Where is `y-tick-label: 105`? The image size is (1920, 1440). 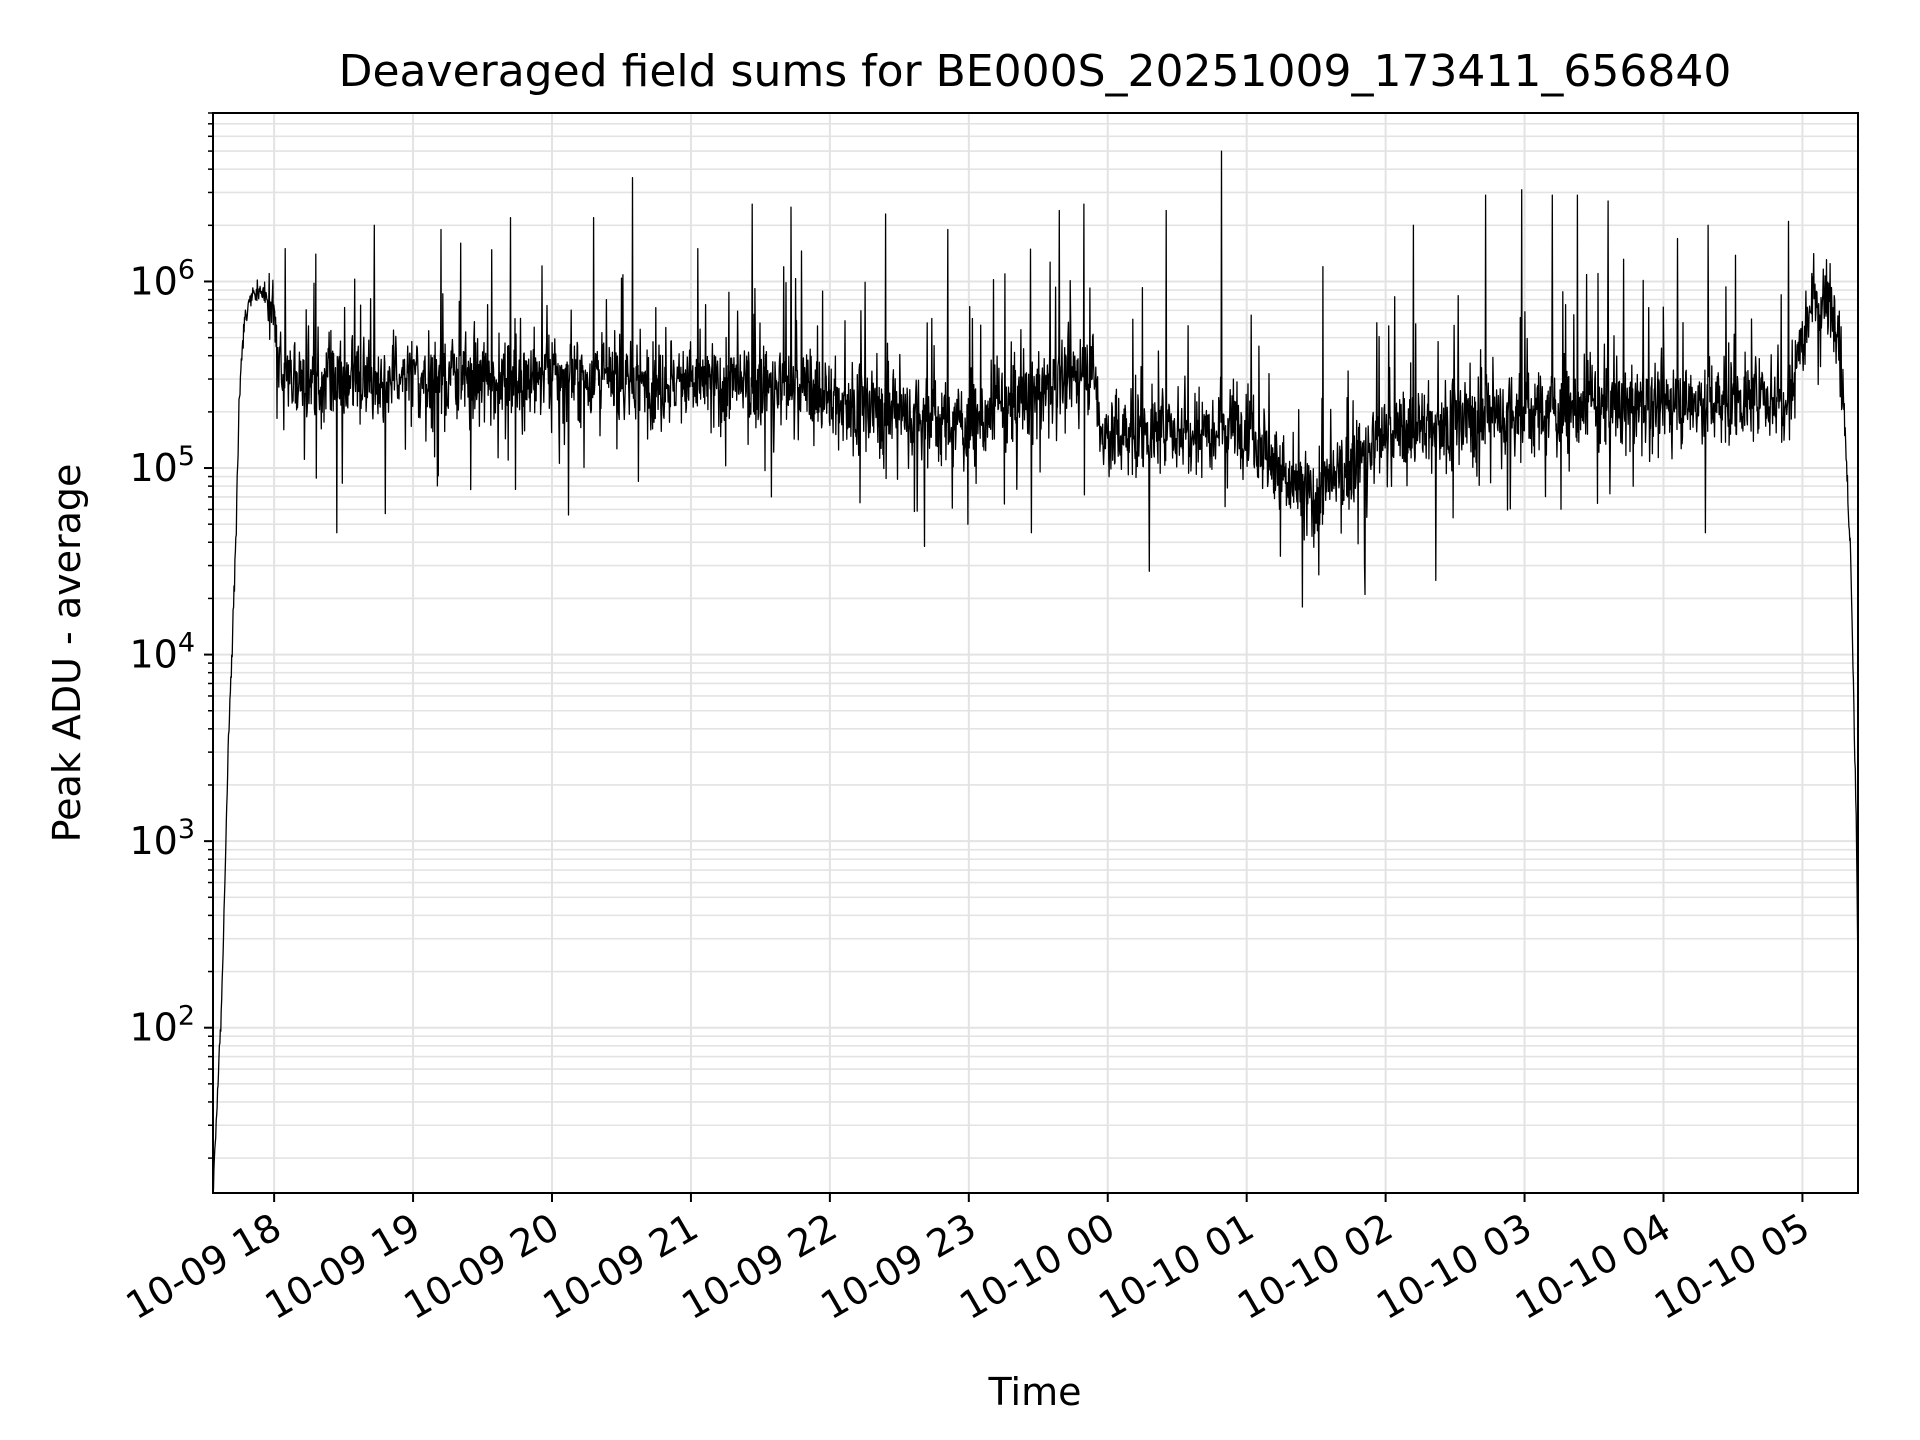 y-tick-label: 105 is located at coordinates (162, 465).